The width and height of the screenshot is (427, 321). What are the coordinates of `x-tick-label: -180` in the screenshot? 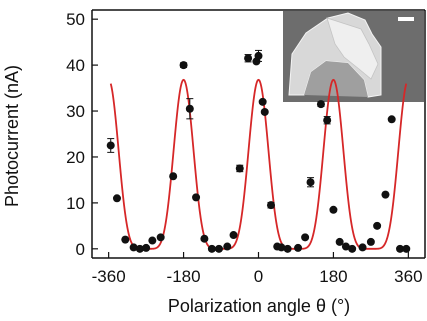 It's located at (184, 276).